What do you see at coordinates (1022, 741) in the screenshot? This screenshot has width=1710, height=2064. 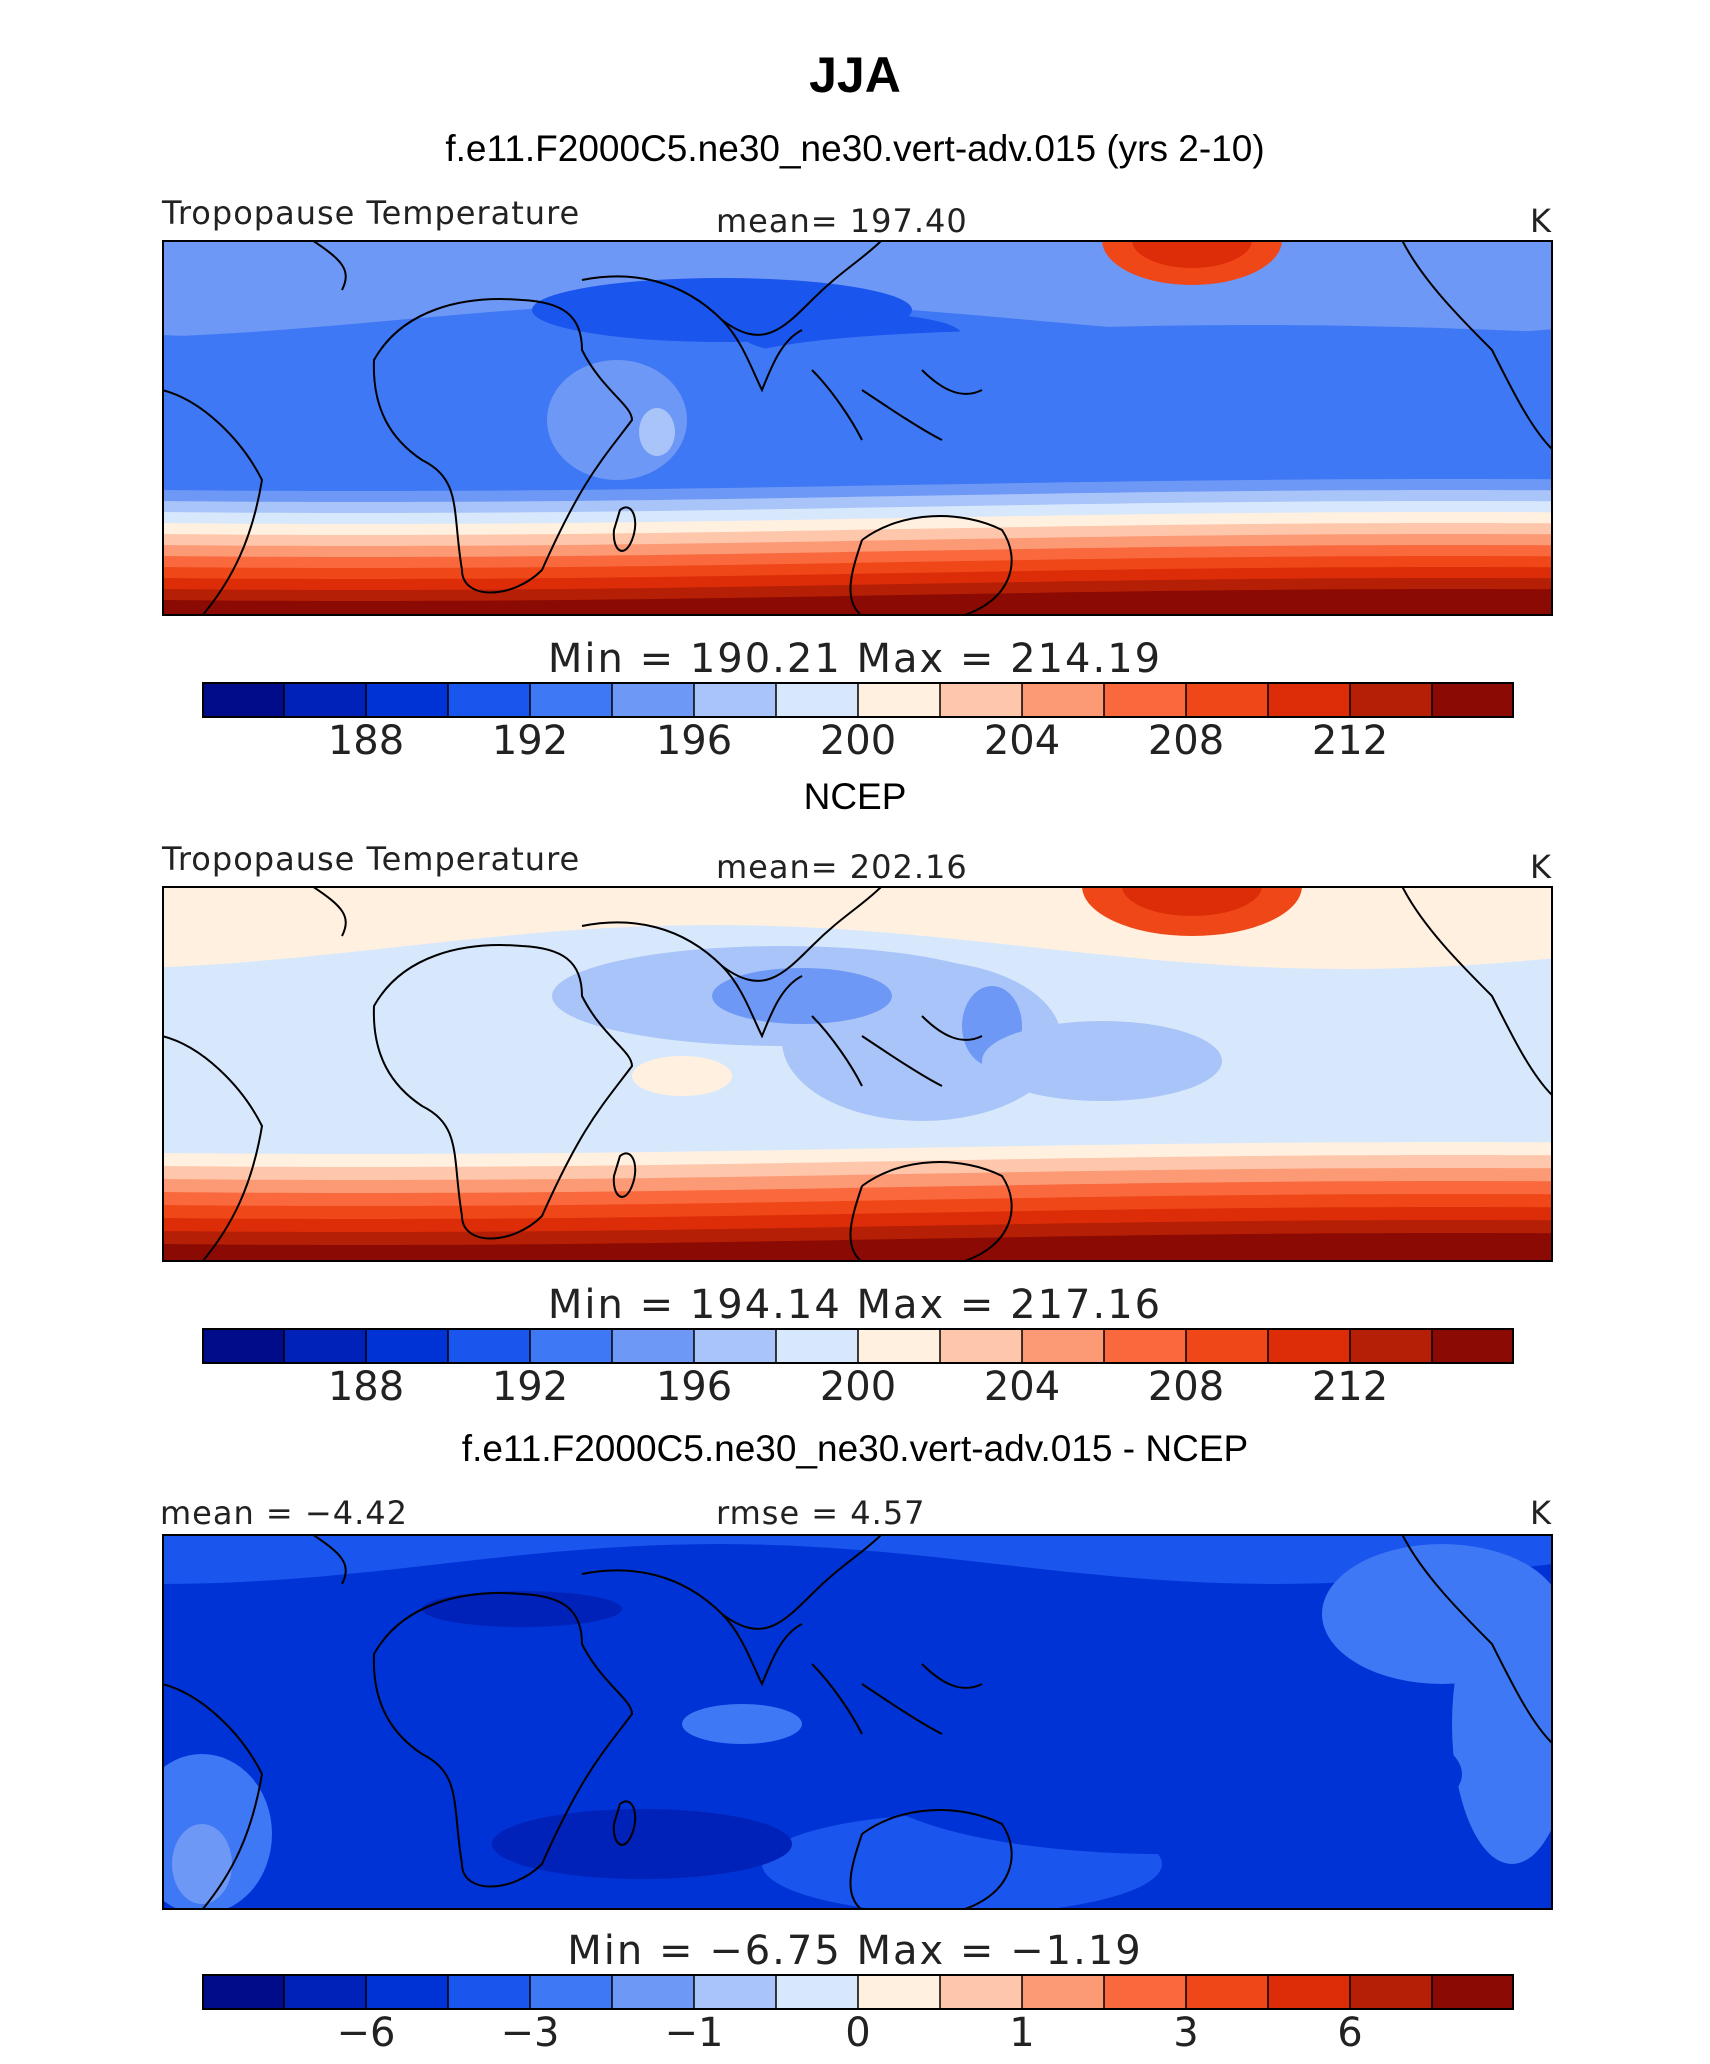 I see `colorbar-tick-label: 204` at bounding box center [1022, 741].